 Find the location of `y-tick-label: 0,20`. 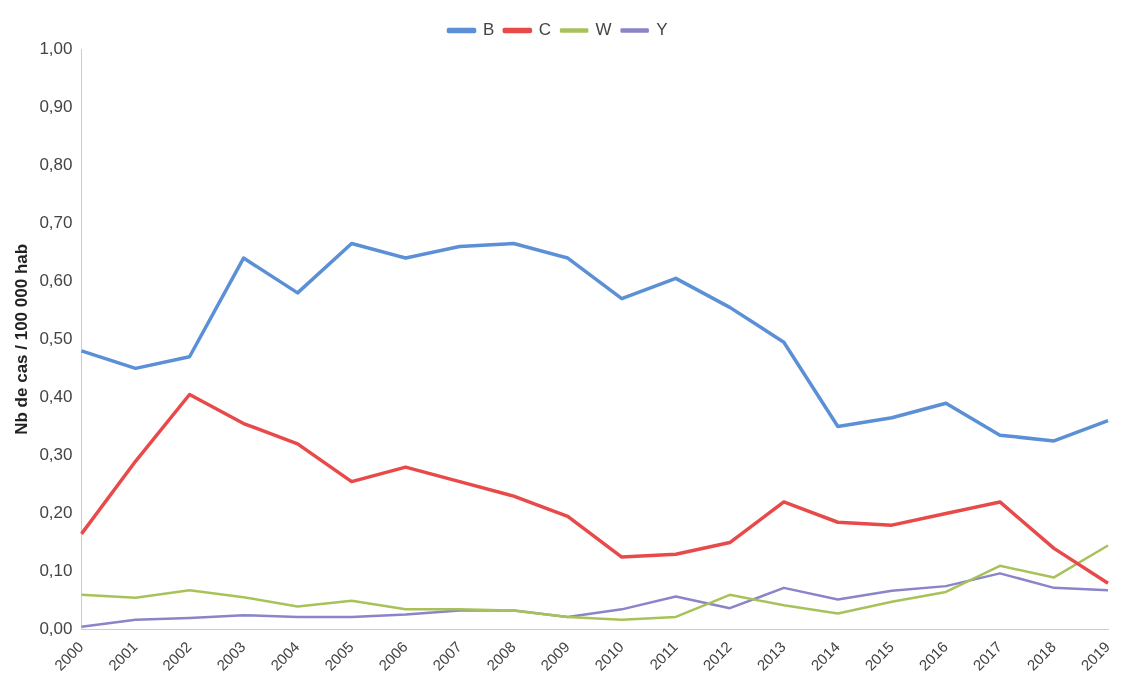

y-tick-label: 0,20 is located at coordinates (56, 513).